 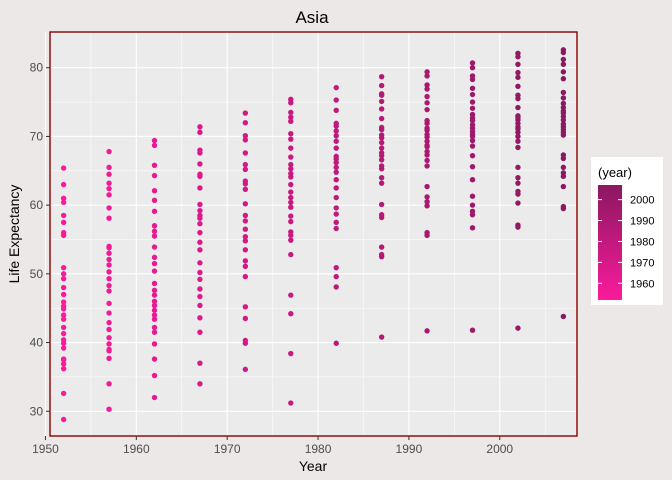 I want to click on legend-tick-label: 2000, so click(x=642, y=201).